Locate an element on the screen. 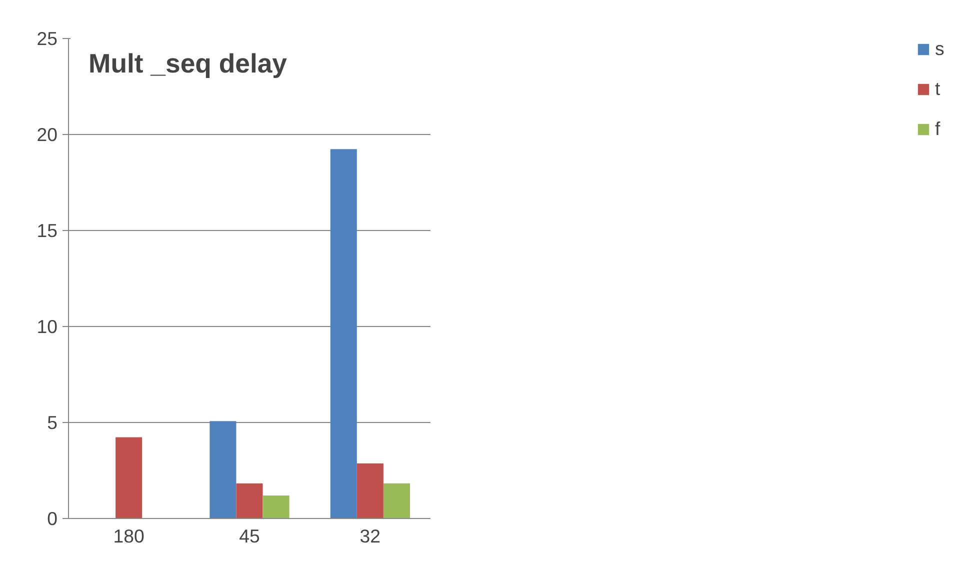  y-tick-label: 25 is located at coordinates (47, 38).